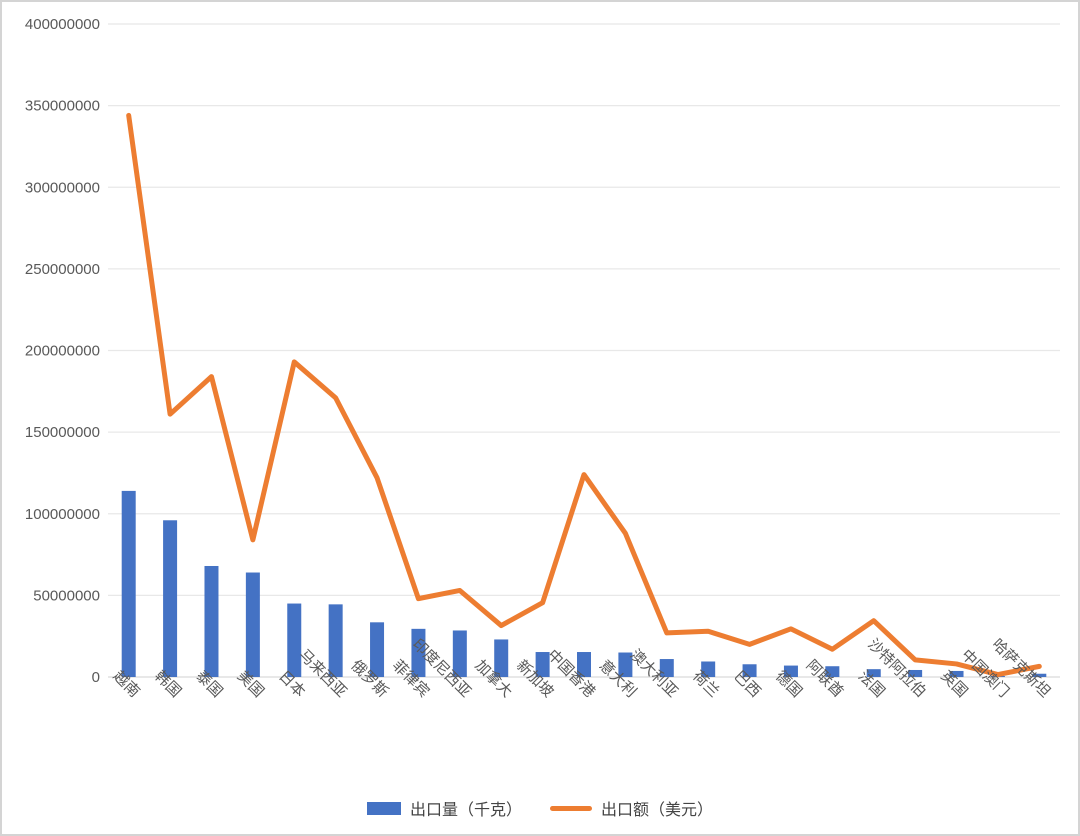  Describe the element at coordinates (571, 808) in the screenshot. I see `line-series-swatch` at that location.